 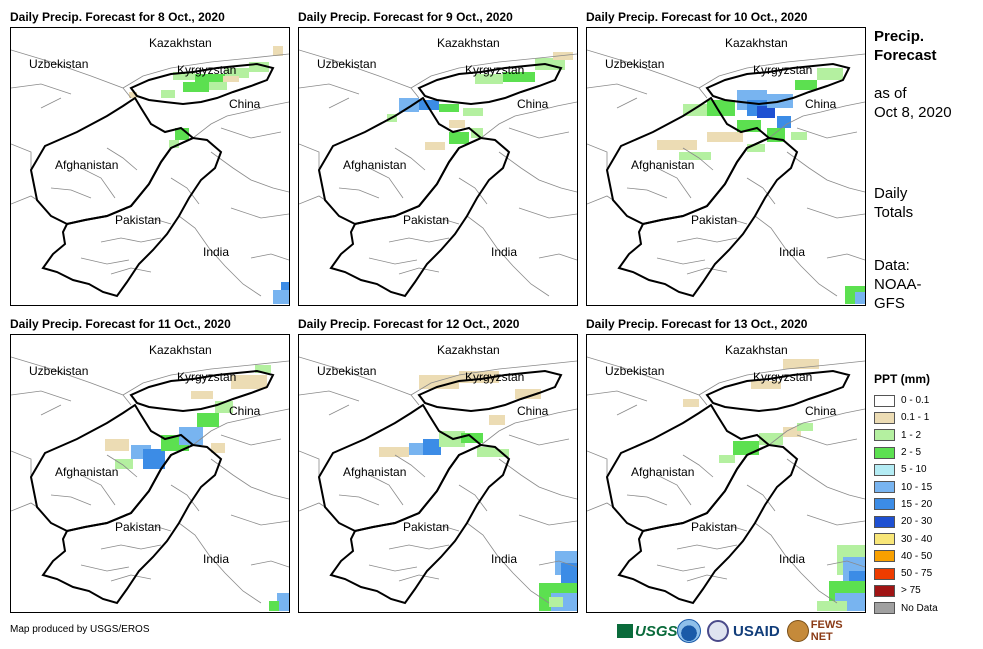 What do you see at coordinates (905, 55) in the screenshot?
I see `forecast-title-line2: Forecast` at bounding box center [905, 55].